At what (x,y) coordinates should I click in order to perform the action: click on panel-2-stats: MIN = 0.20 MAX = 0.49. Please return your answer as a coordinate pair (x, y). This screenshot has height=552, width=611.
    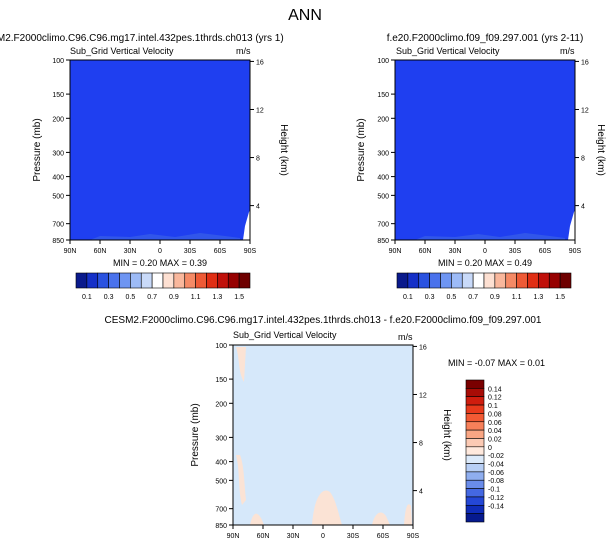
    Looking at the image, I should click on (485, 263).